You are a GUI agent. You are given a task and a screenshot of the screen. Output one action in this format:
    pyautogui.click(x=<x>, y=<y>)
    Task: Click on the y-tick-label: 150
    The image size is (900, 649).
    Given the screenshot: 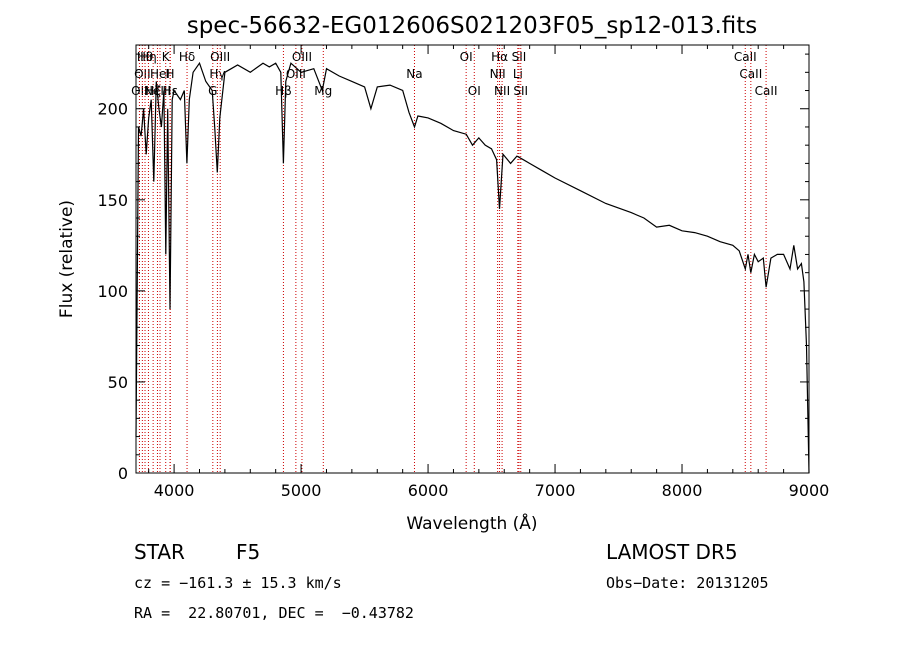 What is the action you would take?
    pyautogui.click(x=112, y=200)
    